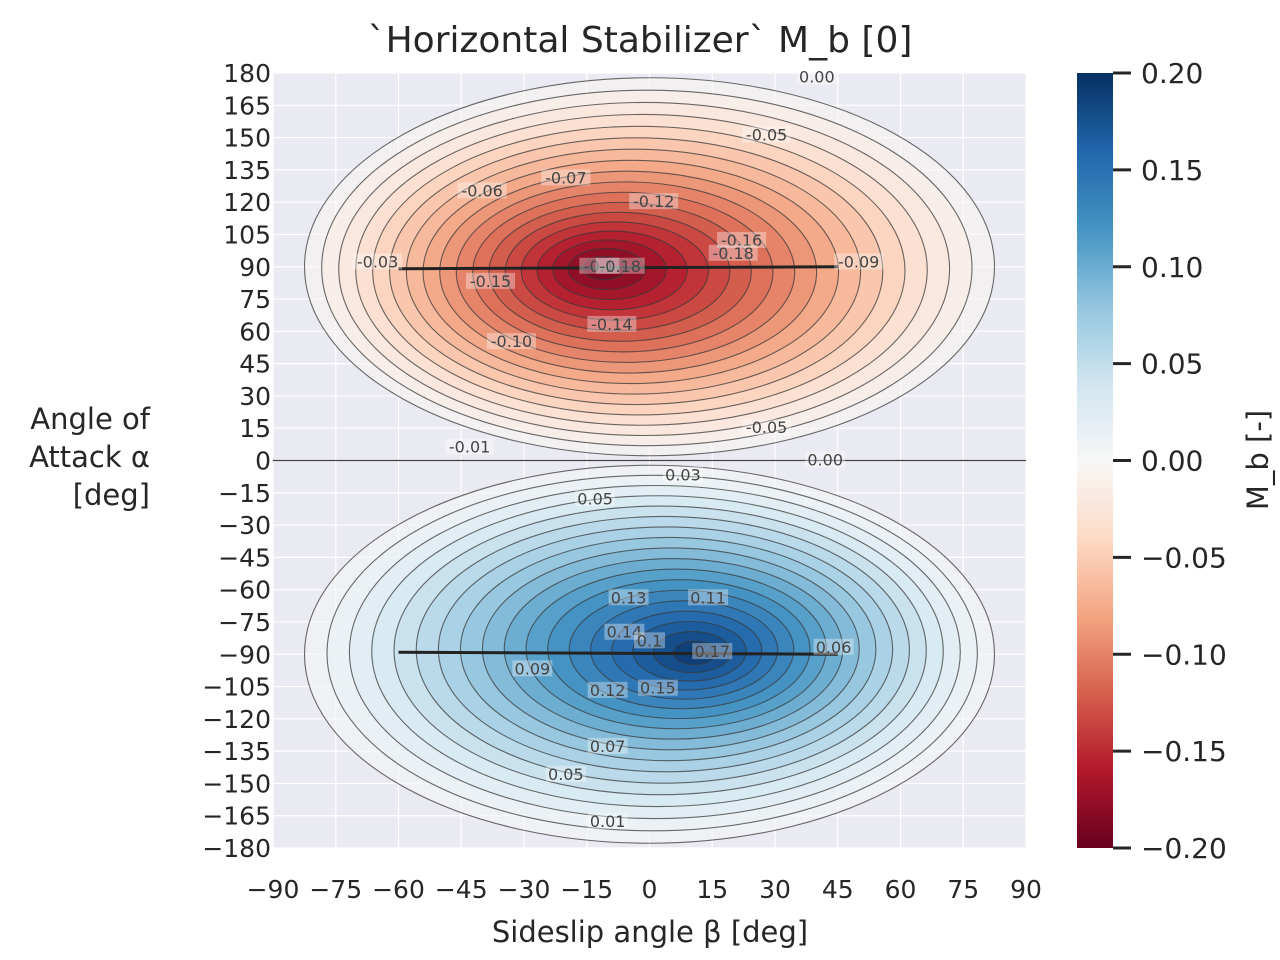 This screenshot has height=960, width=1280. What do you see at coordinates (1184, 848) in the screenshot?
I see `colorbar-tick-label: −0.20` at bounding box center [1184, 848].